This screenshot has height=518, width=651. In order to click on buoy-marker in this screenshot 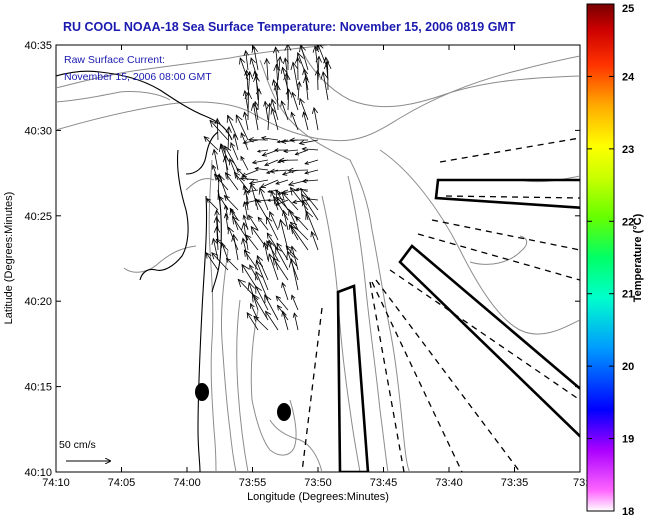, I will do `click(284, 412)`.